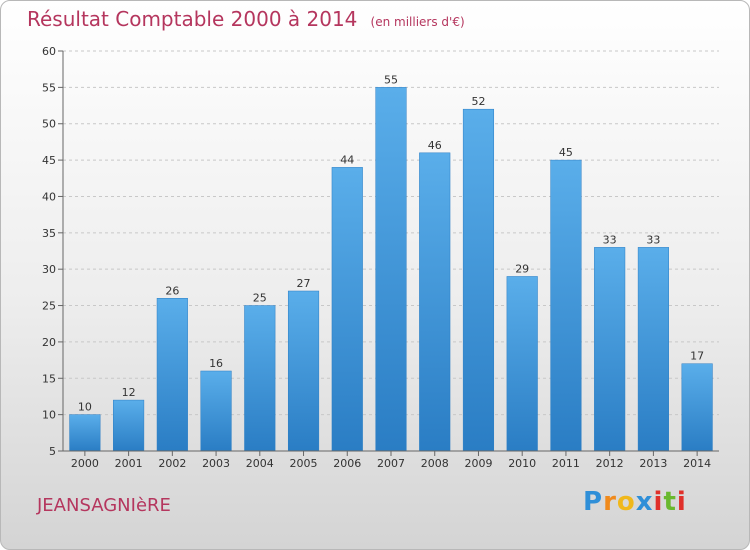 This screenshot has width=750, height=550. What do you see at coordinates (260, 298) in the screenshot?
I see `data-label: 25` at bounding box center [260, 298].